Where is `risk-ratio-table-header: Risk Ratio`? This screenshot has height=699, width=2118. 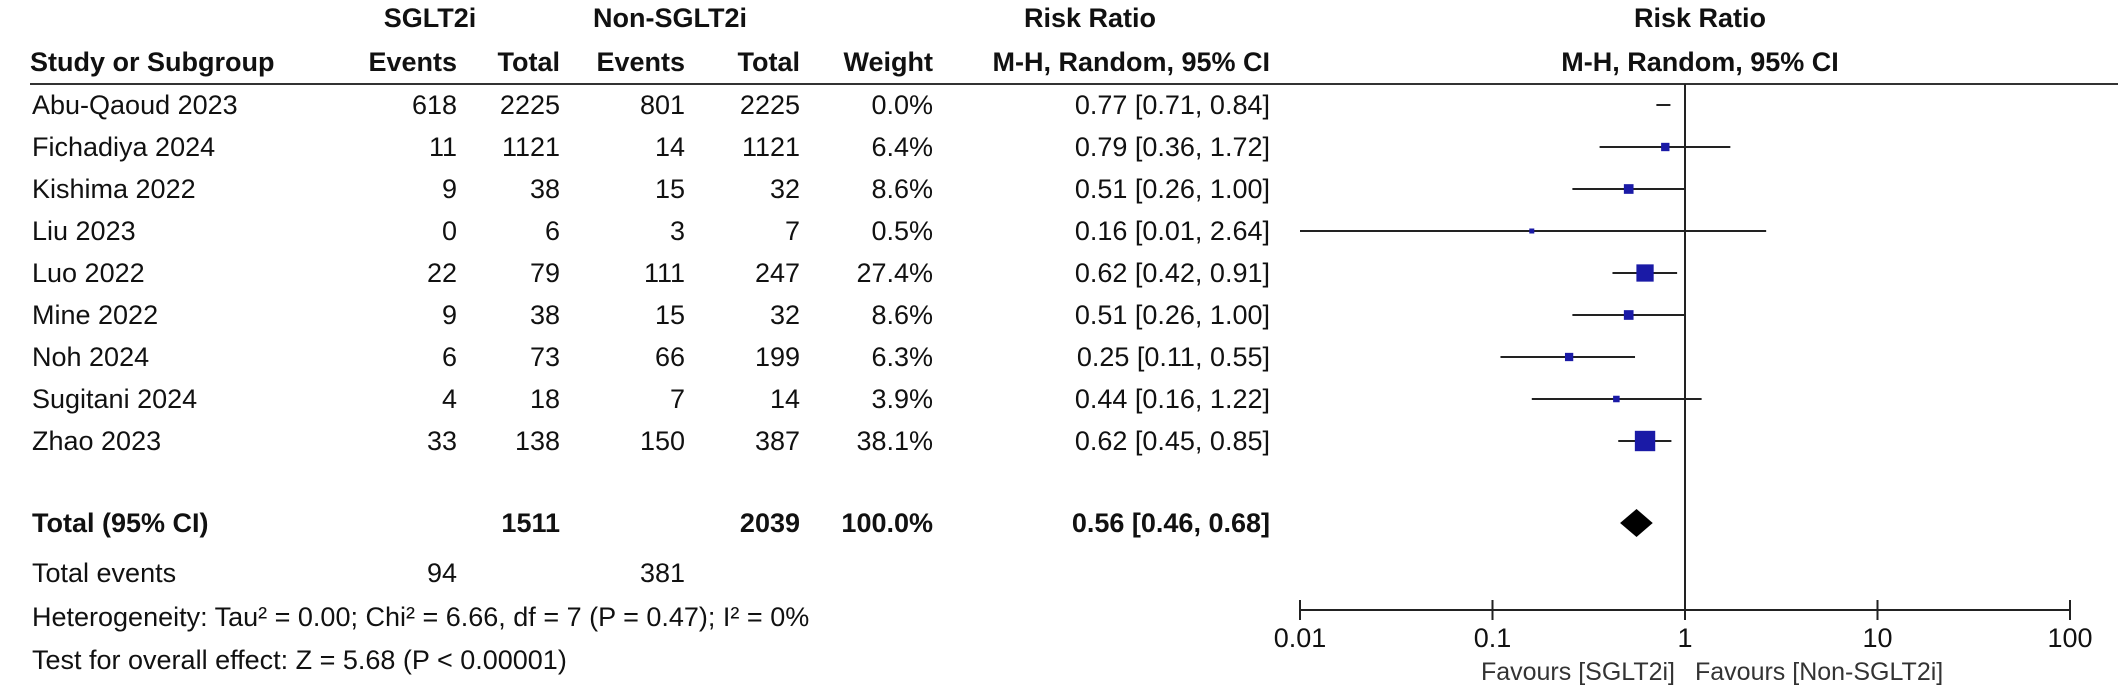 risk-ratio-table-header: Risk Ratio is located at coordinates (1090, 18).